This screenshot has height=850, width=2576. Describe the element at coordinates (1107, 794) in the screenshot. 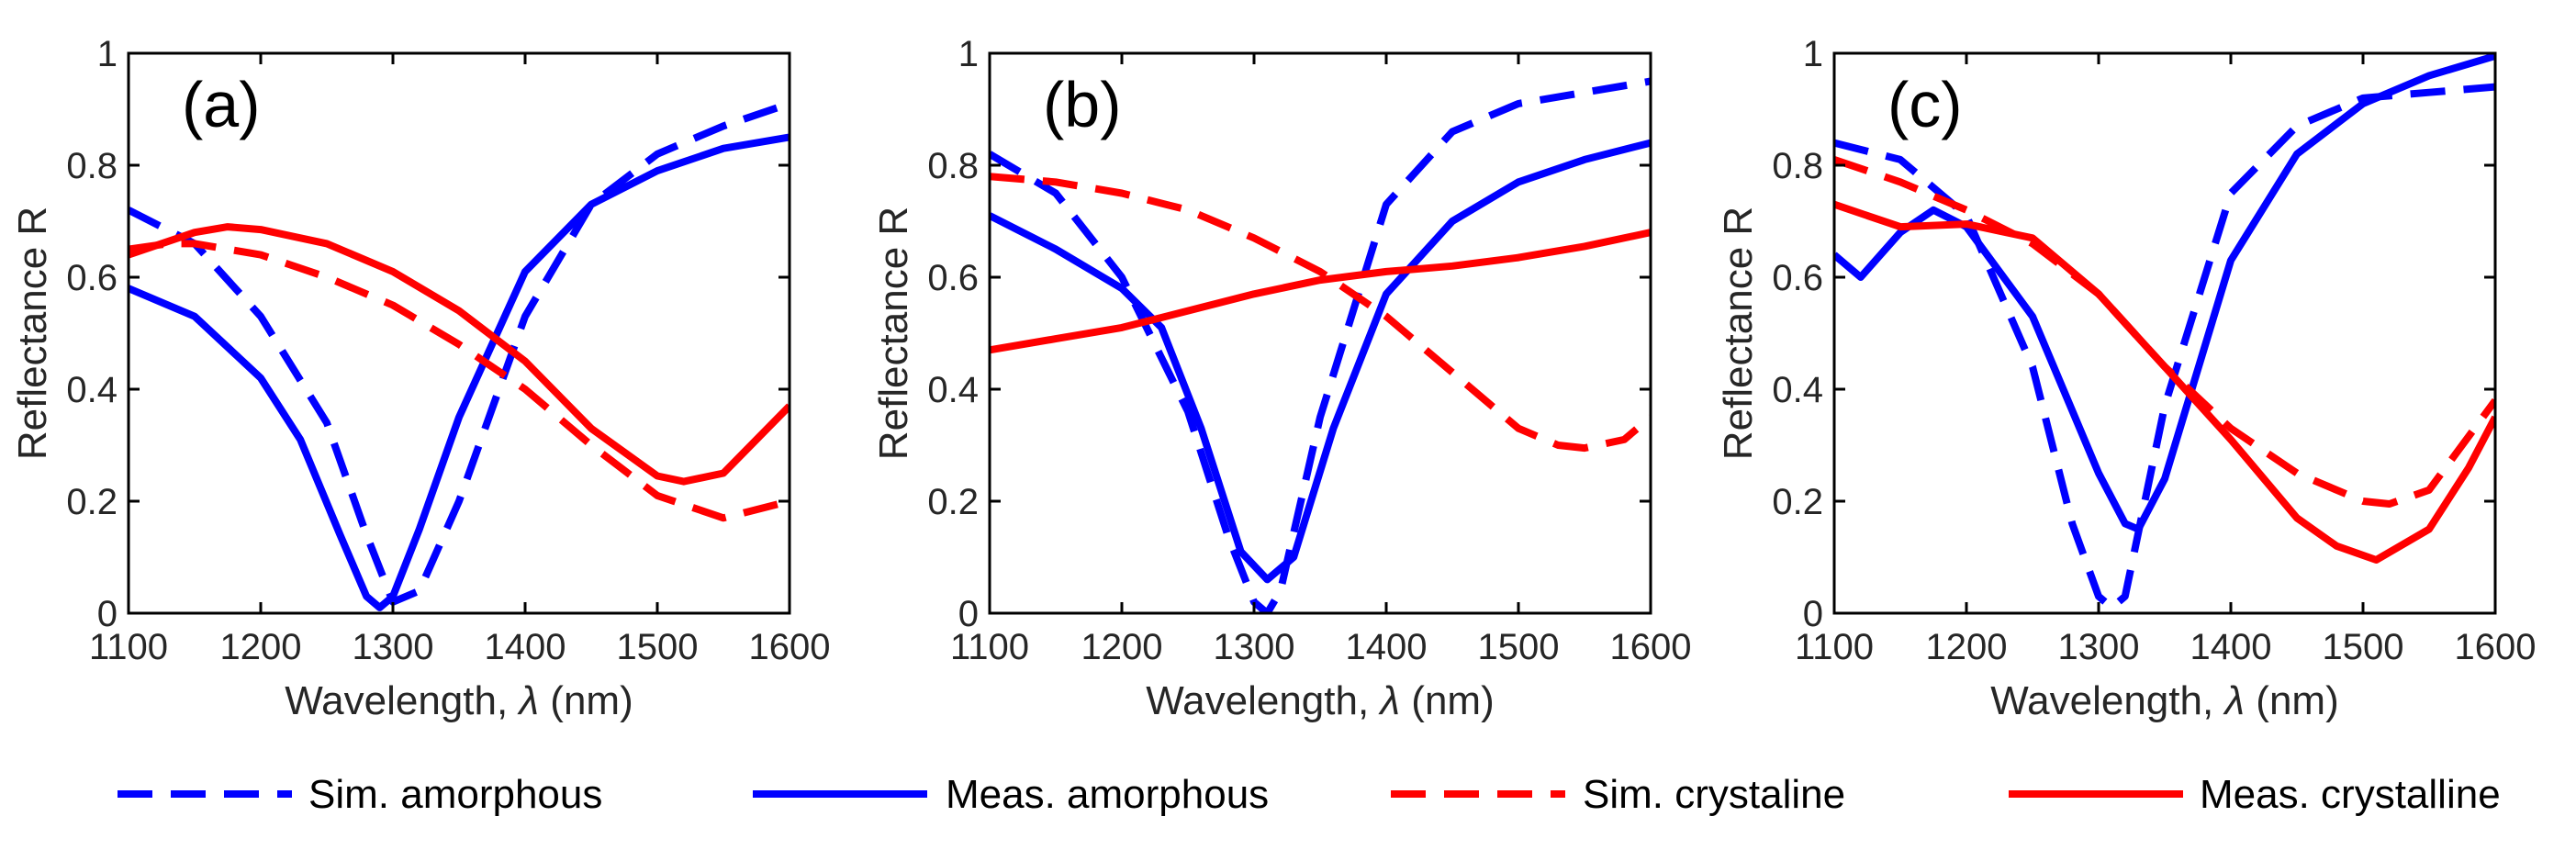

I see `legend-label: Meas. amorphous` at that location.